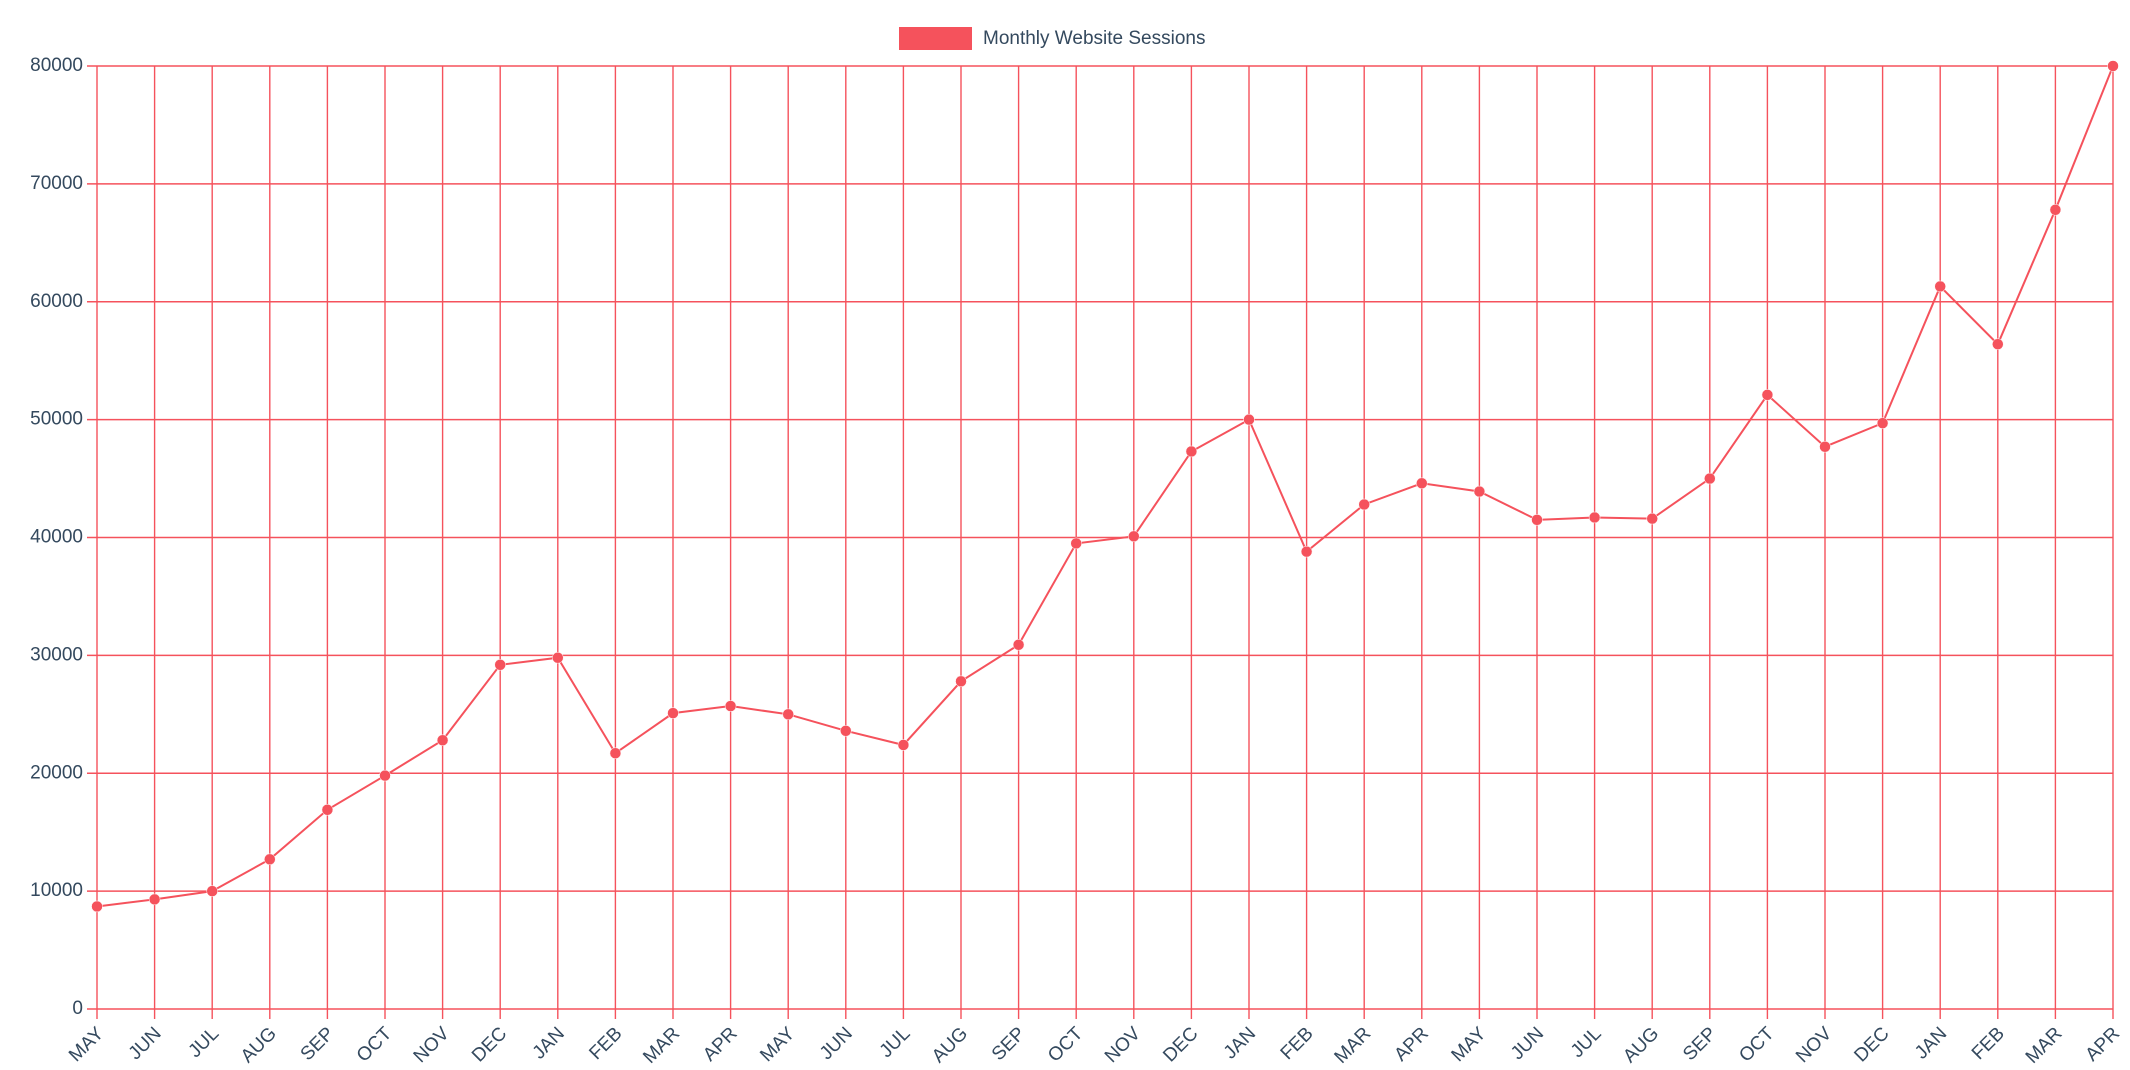 Image resolution: width=2130 pixels, height=1070 pixels. What do you see at coordinates (56, 654) in the screenshot?
I see `y-tick-label: 30000` at bounding box center [56, 654].